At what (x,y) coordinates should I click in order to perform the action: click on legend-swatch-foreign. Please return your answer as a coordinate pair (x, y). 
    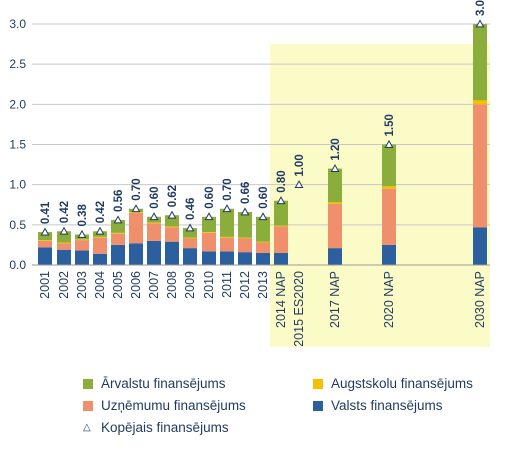
    Looking at the image, I should click on (88, 383).